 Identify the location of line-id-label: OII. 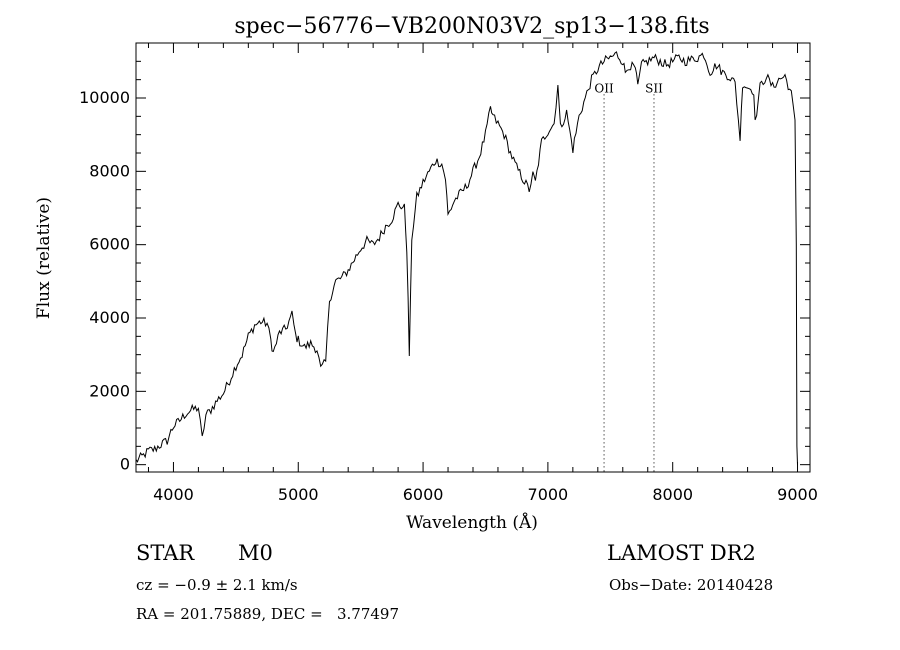
(604, 88).